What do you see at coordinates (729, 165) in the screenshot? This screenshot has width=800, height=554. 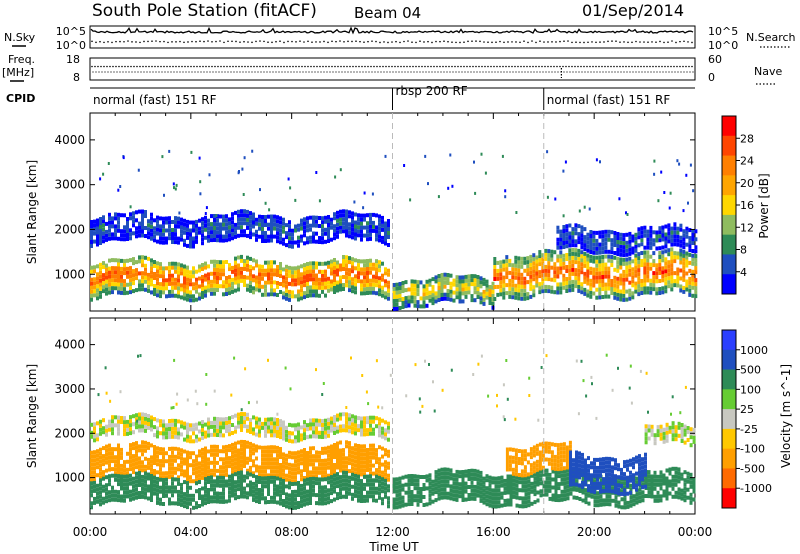 I see `colorbar-swatch` at bounding box center [729, 165].